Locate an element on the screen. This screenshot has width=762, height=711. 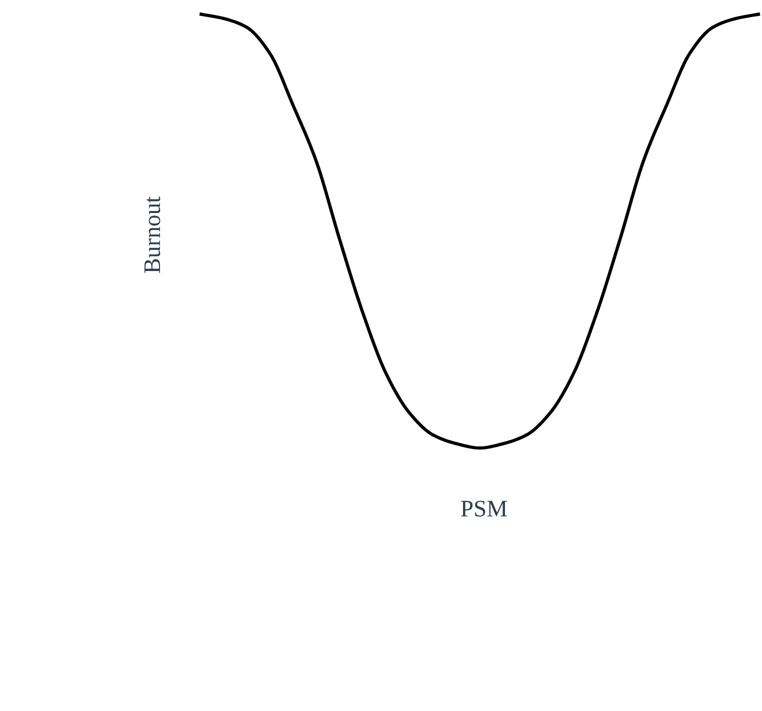
x-axis-title: PSM is located at coordinates (484, 508).